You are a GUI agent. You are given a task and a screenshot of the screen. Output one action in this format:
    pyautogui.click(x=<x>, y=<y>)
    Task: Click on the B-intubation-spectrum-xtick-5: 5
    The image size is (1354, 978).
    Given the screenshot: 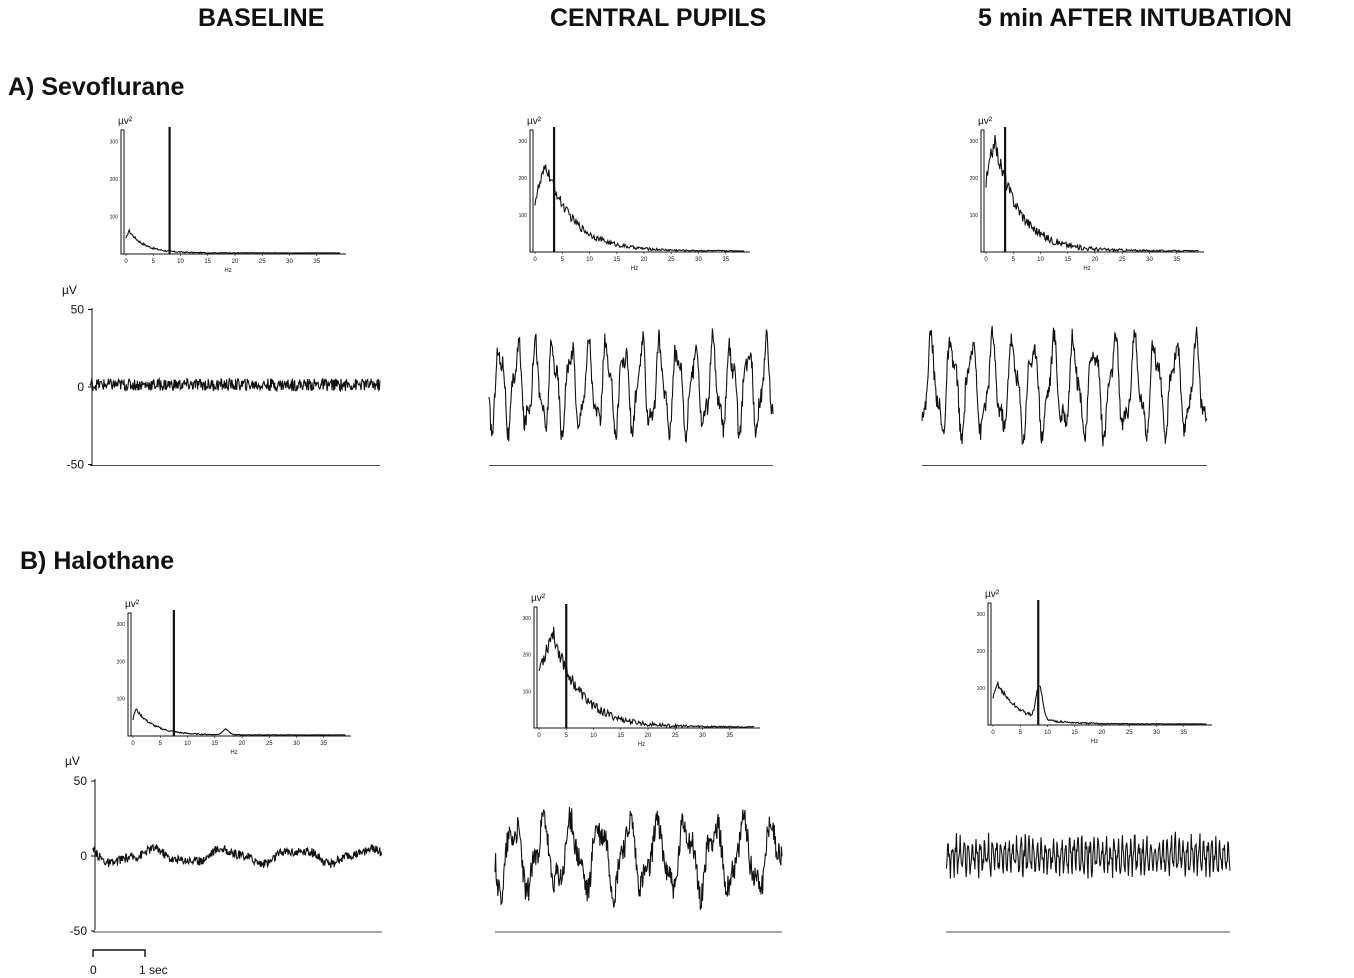 What is the action you would take?
    pyautogui.click(x=1021, y=733)
    